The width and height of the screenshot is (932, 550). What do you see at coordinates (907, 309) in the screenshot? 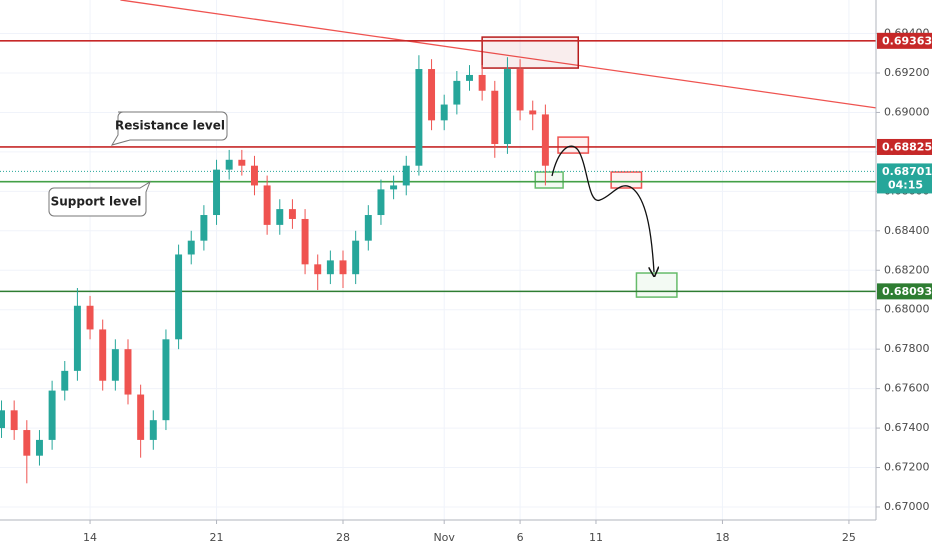
I see `y-tick-label: 0.68000` at bounding box center [907, 309].